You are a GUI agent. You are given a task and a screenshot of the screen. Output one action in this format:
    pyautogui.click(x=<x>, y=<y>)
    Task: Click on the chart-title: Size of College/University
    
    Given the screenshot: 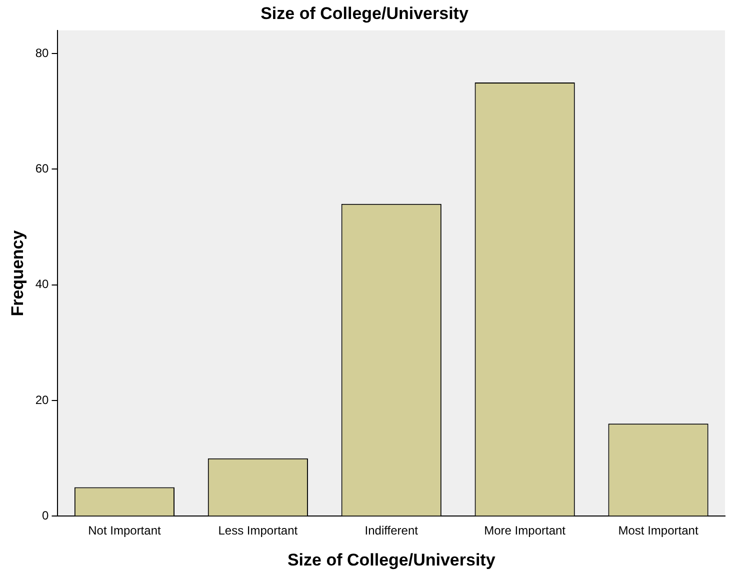 What is the action you would take?
    pyautogui.click(x=364, y=13)
    